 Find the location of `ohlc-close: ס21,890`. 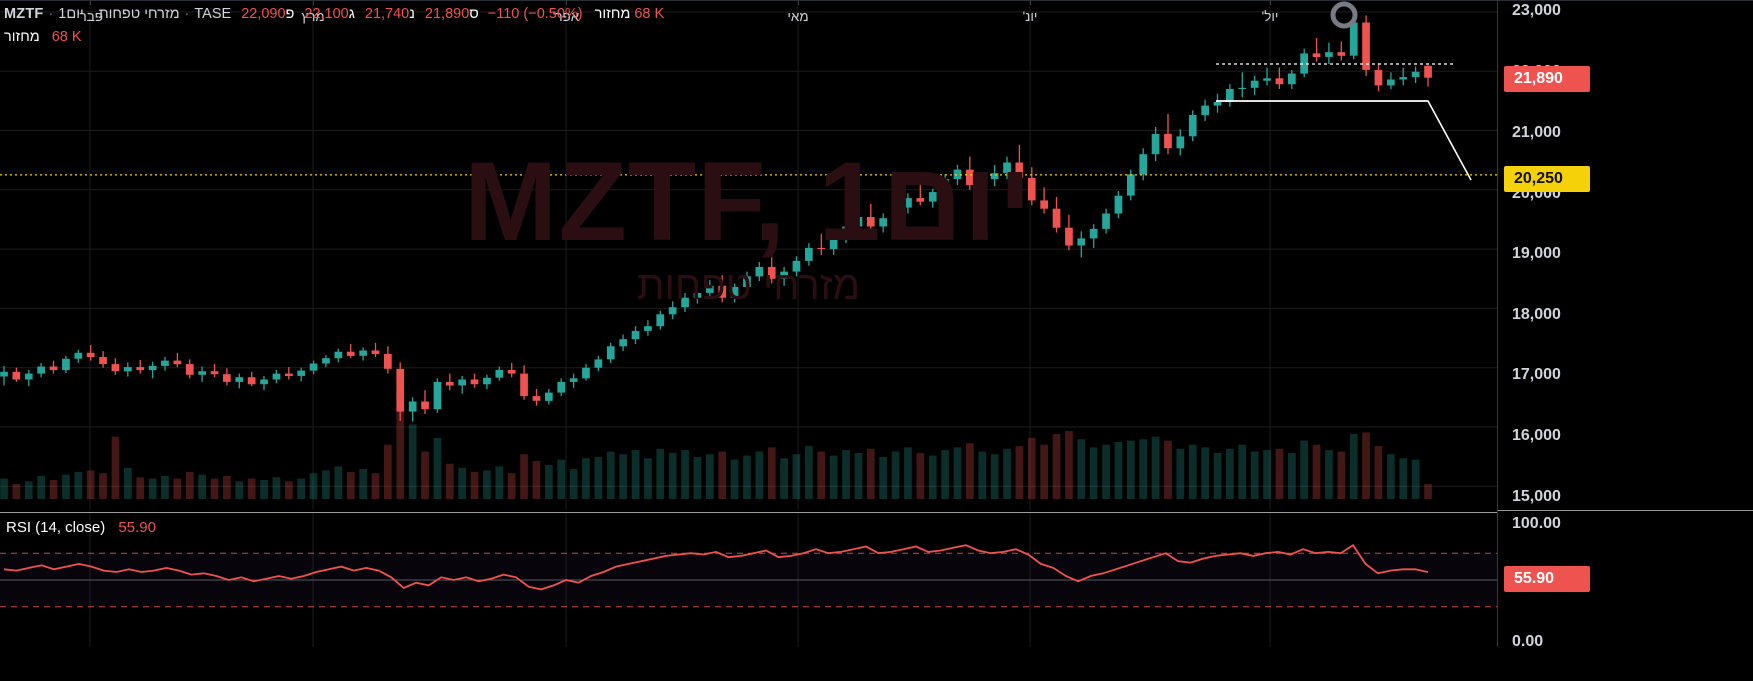

ohlc-close: ס21,890 is located at coordinates (447, 14).